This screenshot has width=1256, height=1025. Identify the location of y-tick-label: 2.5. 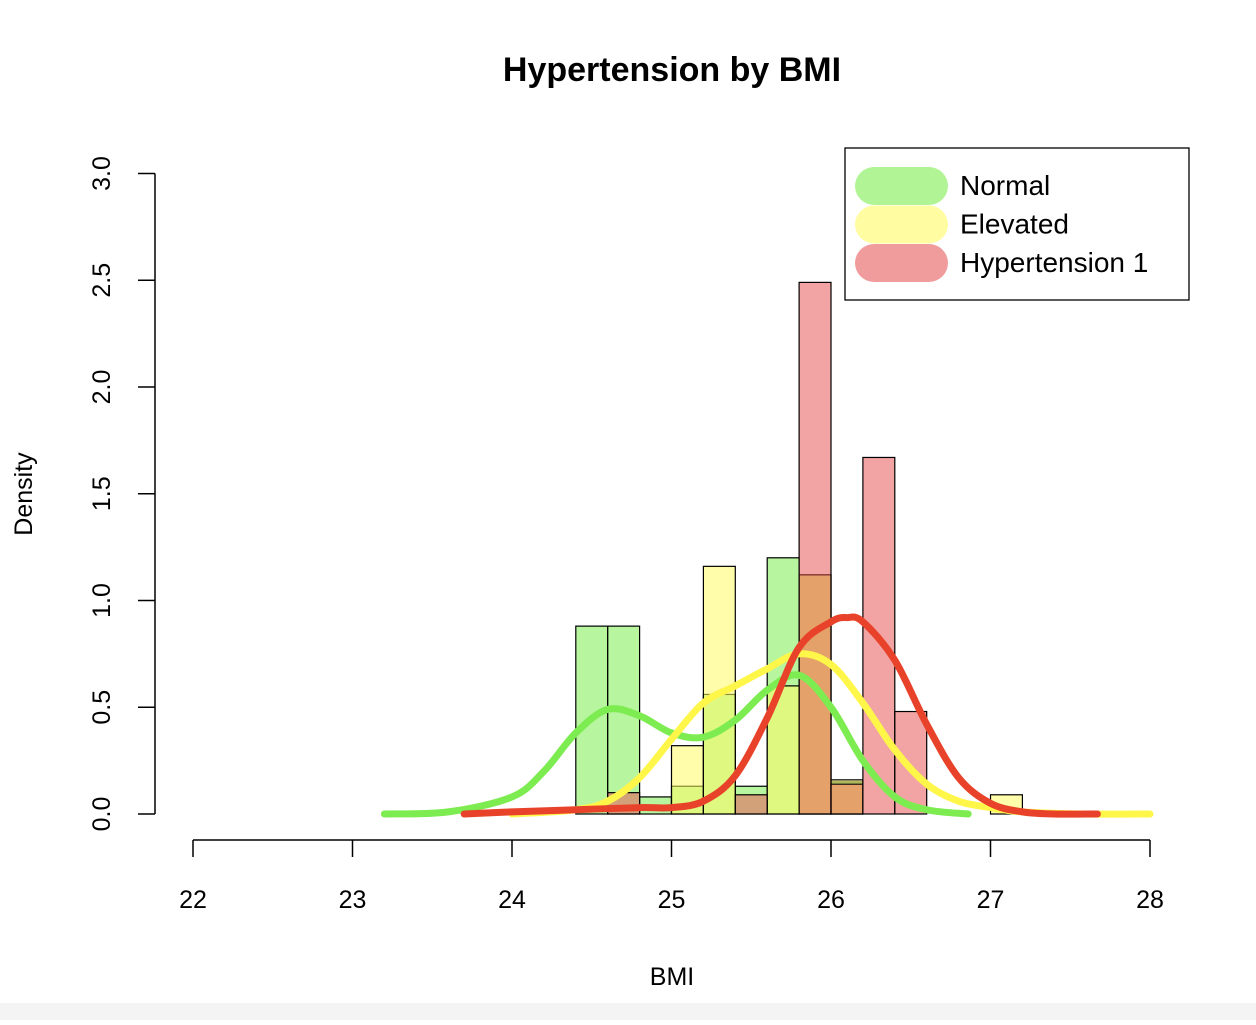
(102, 280).